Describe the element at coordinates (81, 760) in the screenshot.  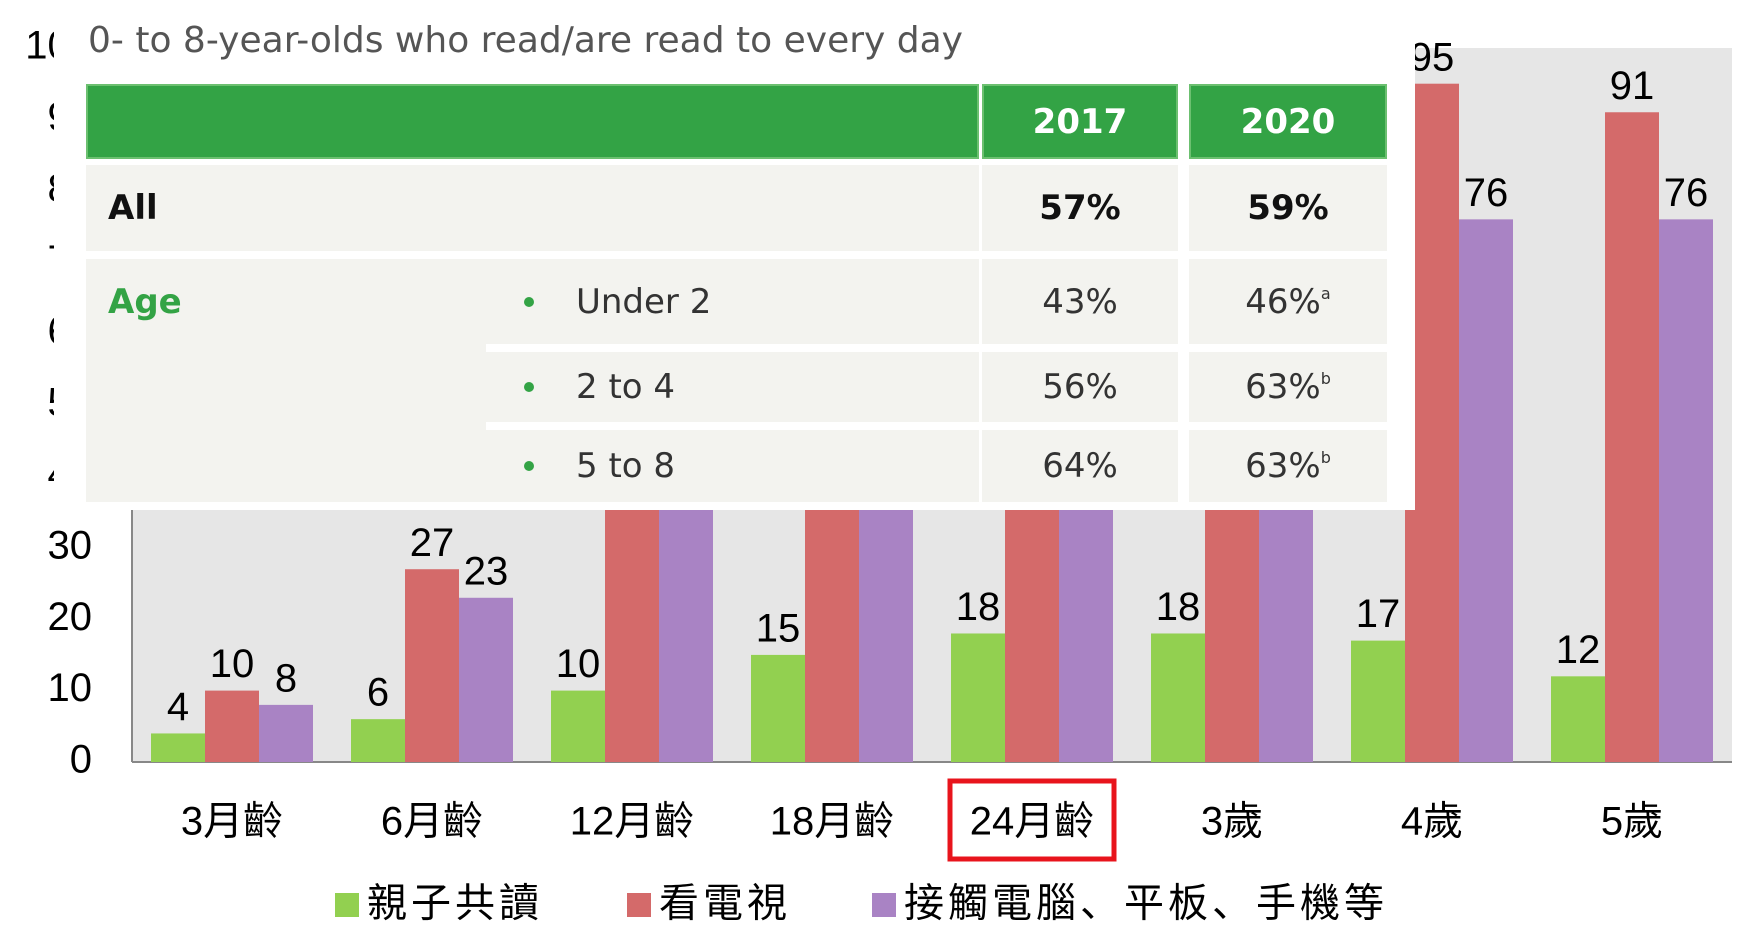
I see `y-tick-label: 0` at that location.